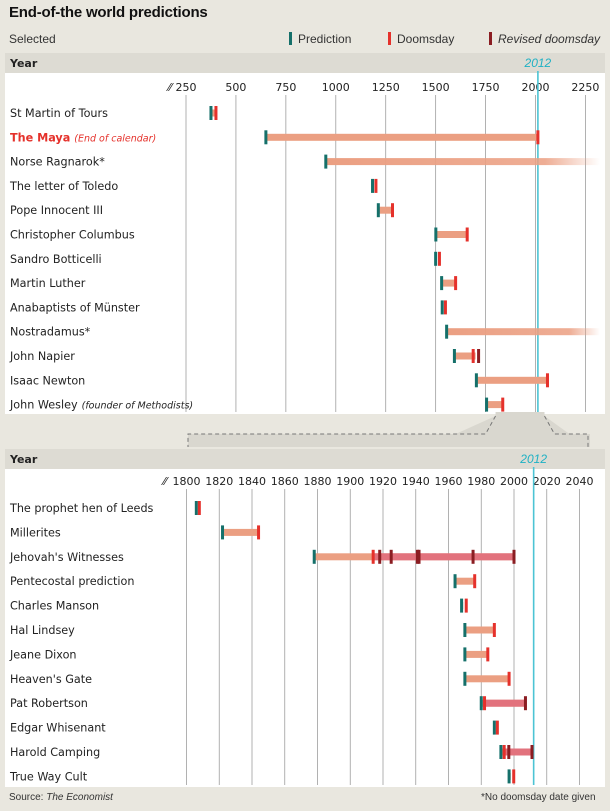 The image size is (610, 811). Describe the element at coordinates (32, 39) in the screenshot. I see `chart-subtitle: Selected` at that location.